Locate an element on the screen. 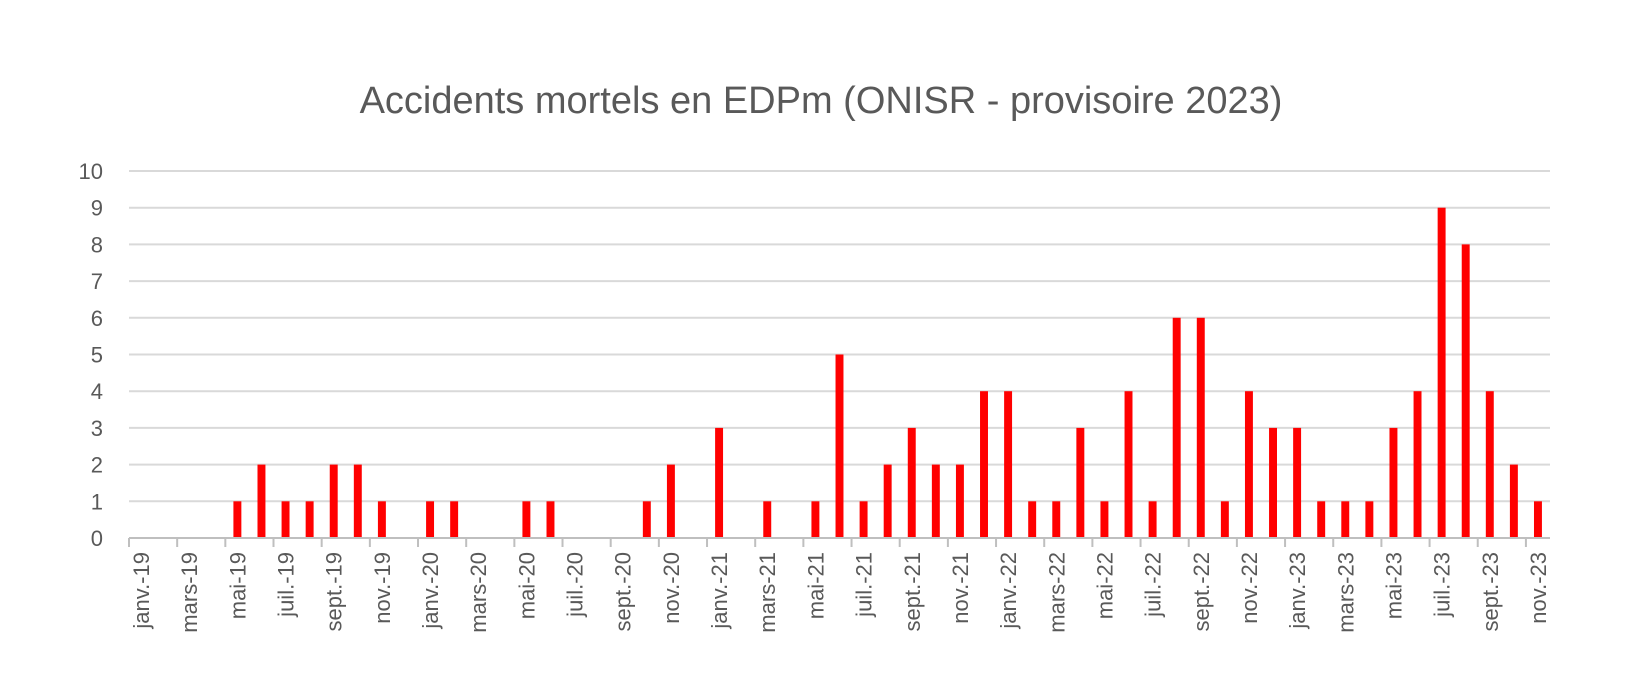  y-tick-label: 2 is located at coordinates (97, 465).